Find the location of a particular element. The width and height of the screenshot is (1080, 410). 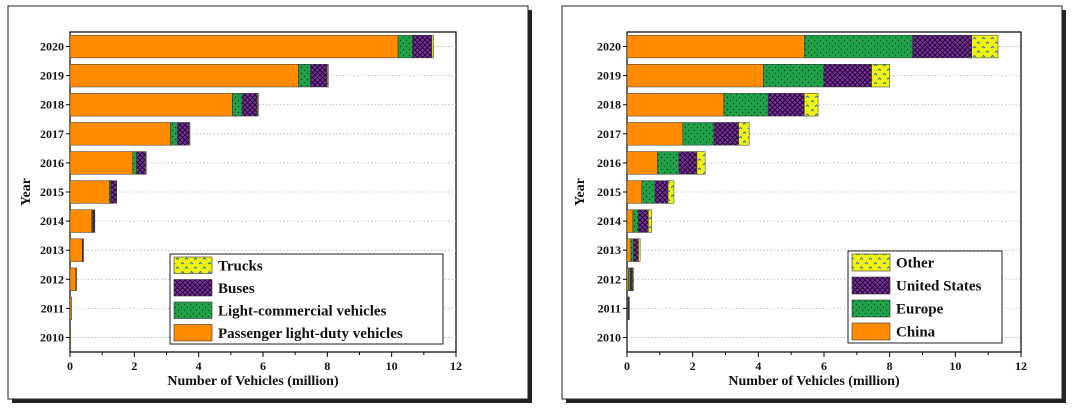

legend-label-other: Other is located at coordinates (915, 264).